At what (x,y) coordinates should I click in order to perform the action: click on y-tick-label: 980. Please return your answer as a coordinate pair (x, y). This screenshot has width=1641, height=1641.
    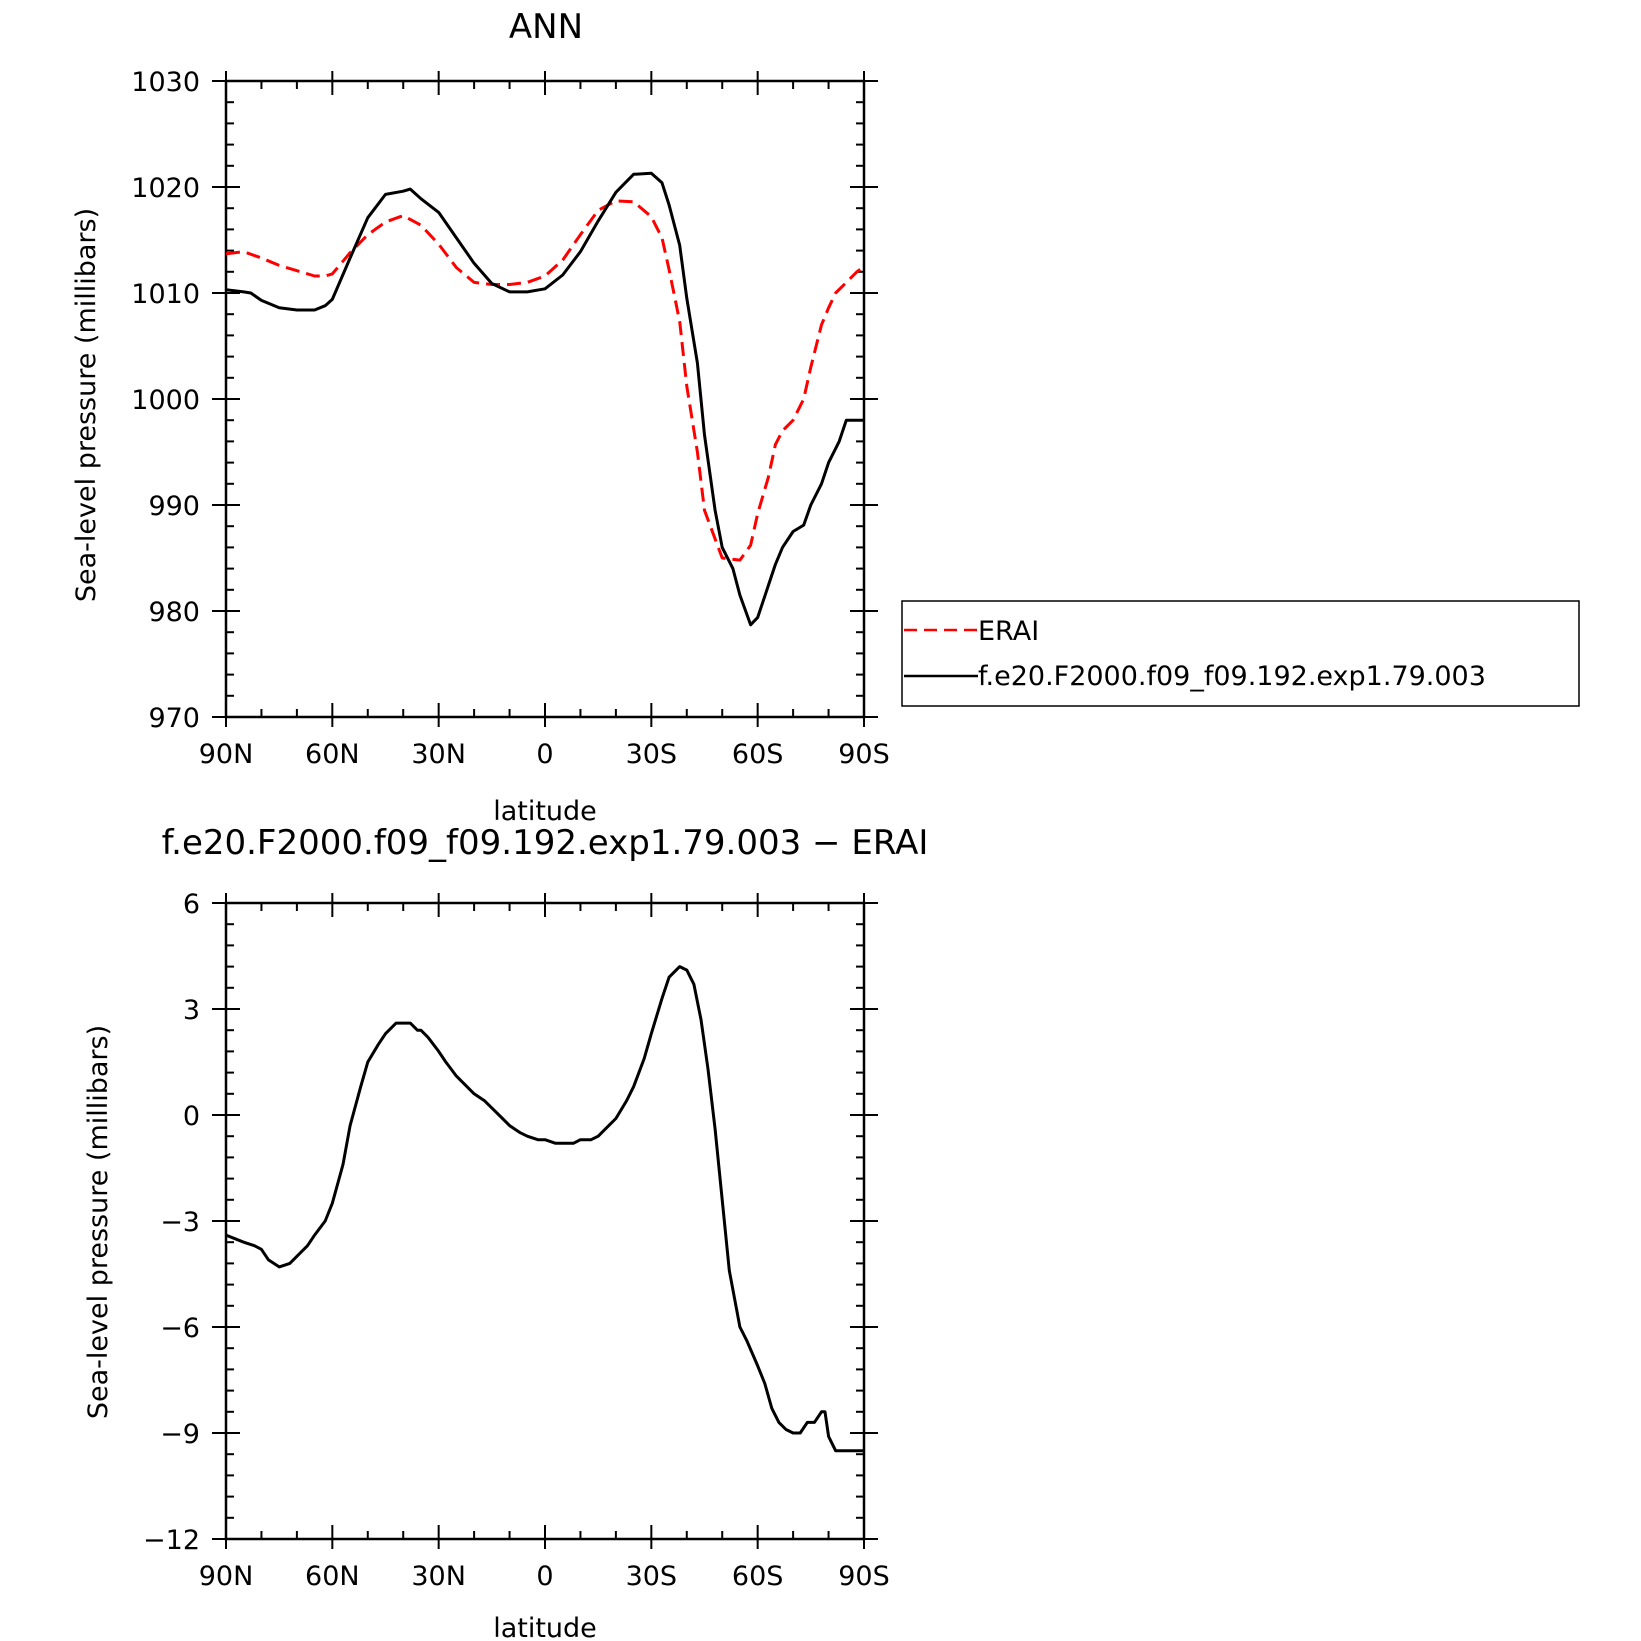
    Looking at the image, I should click on (174, 612).